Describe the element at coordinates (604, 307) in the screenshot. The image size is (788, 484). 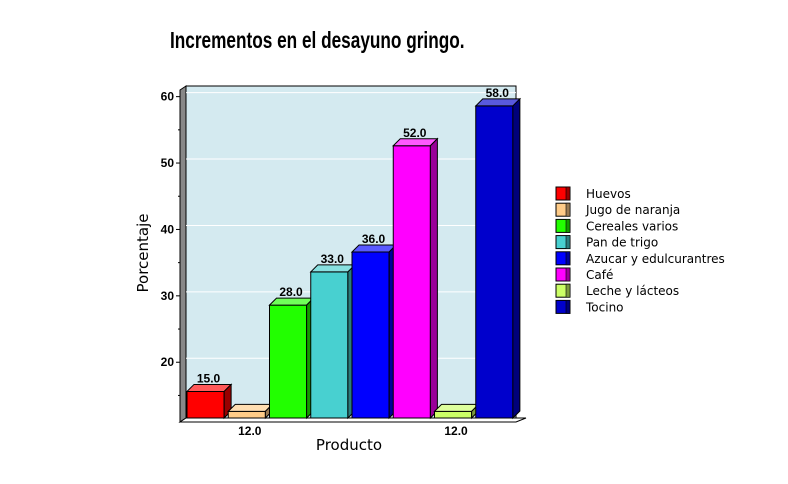
I see `legend-label: Tocino` at that location.